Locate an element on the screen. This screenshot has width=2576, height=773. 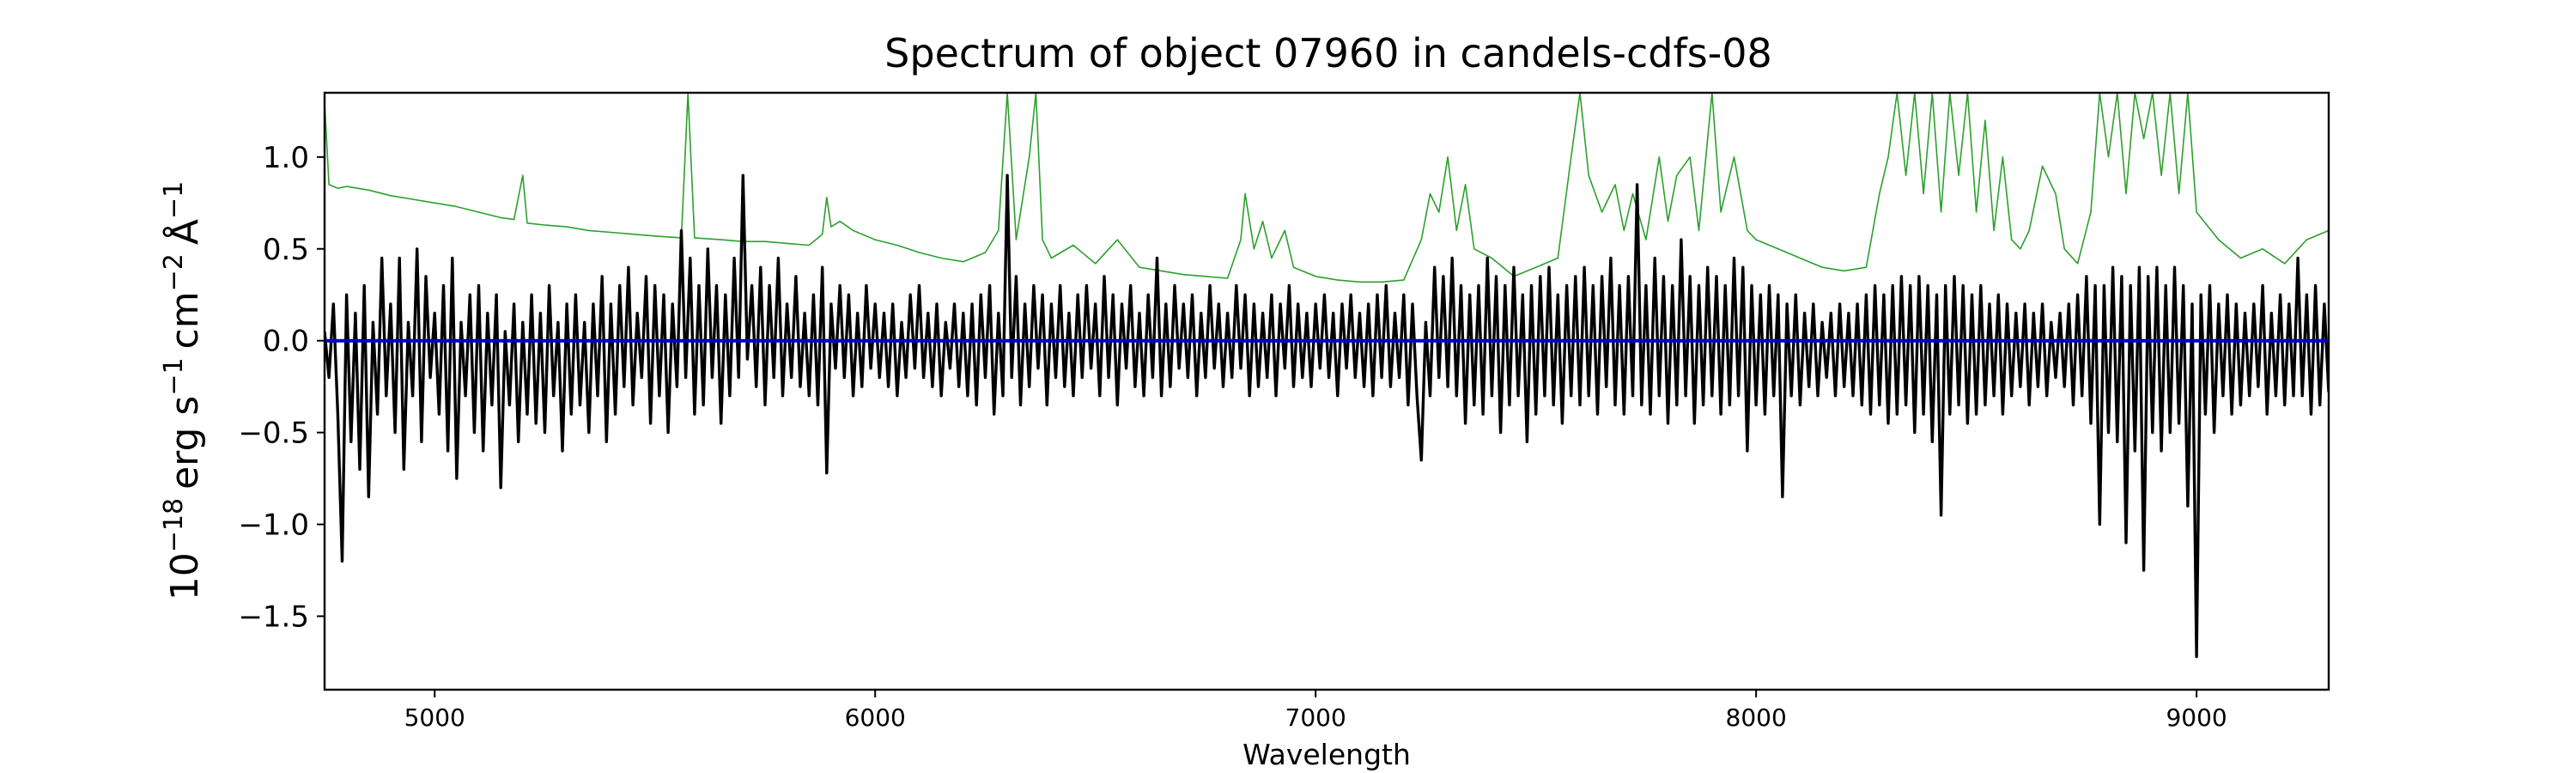
y-tick-label: −1.5 is located at coordinates (273, 617).